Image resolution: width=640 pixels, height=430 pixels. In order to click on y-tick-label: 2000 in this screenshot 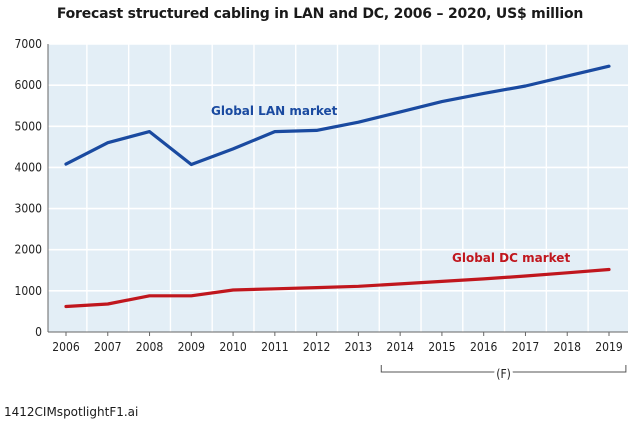, I will do `click(29, 250)`.